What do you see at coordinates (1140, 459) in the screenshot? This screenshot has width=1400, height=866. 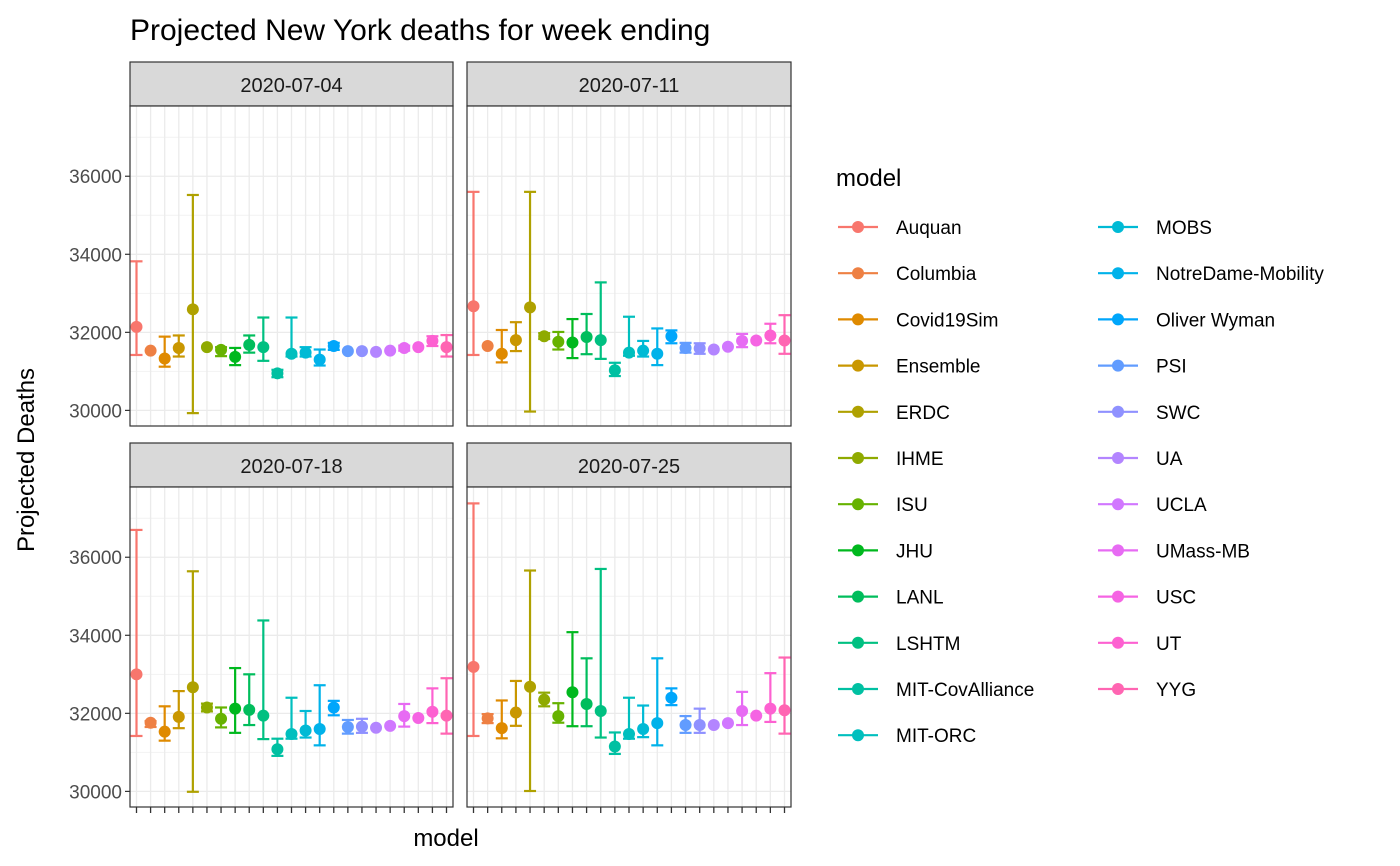 I see `legend-item: UA` at bounding box center [1140, 459].